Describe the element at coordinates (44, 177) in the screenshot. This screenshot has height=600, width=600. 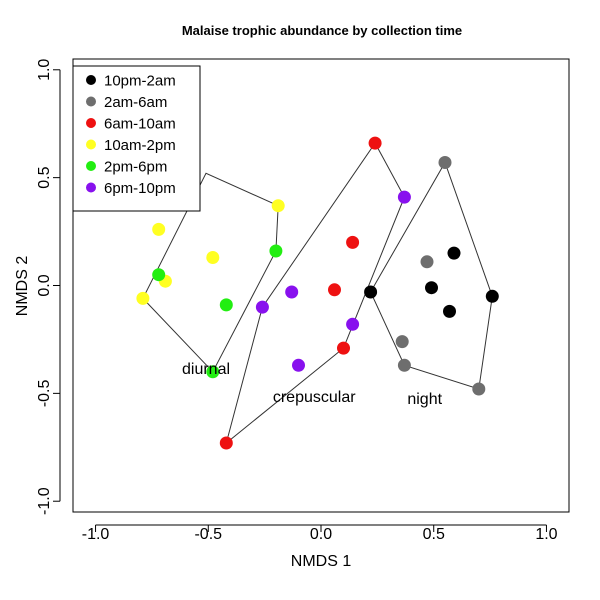
I see `y-tick-label: 0.5` at that location.